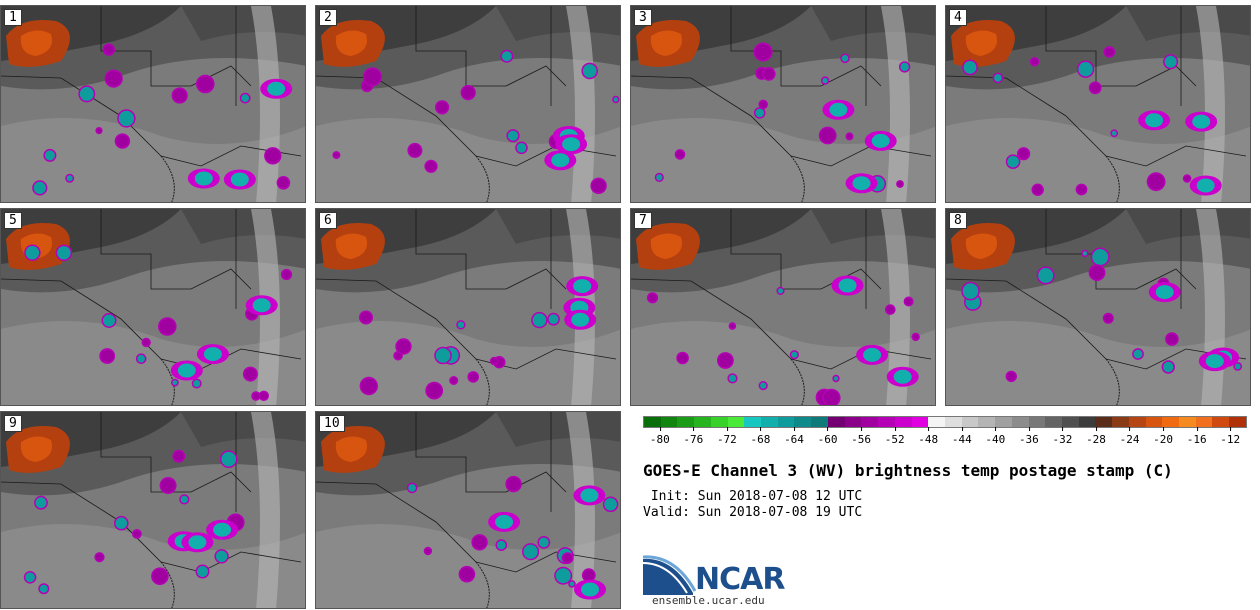 The width and height of the screenshot is (1260, 610). I want to click on panel-number: 2, so click(328, 17).